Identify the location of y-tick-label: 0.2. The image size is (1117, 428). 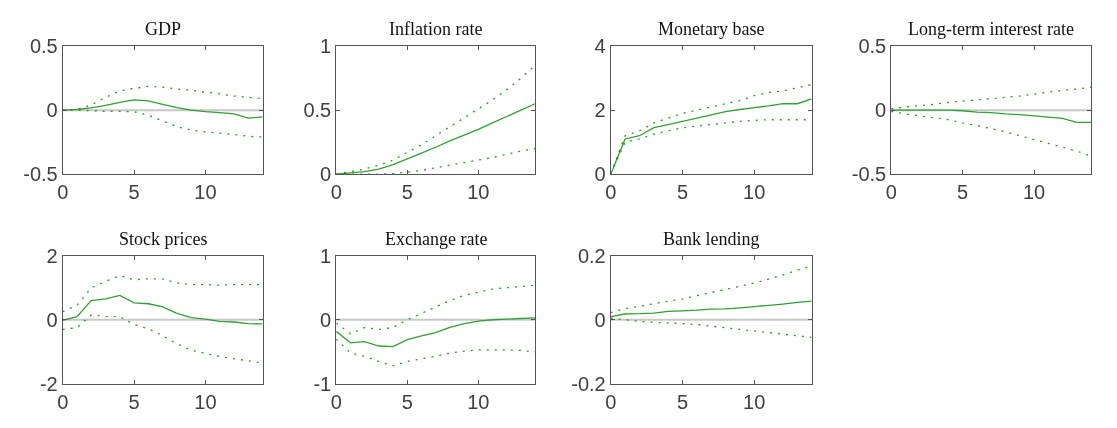
(591, 255).